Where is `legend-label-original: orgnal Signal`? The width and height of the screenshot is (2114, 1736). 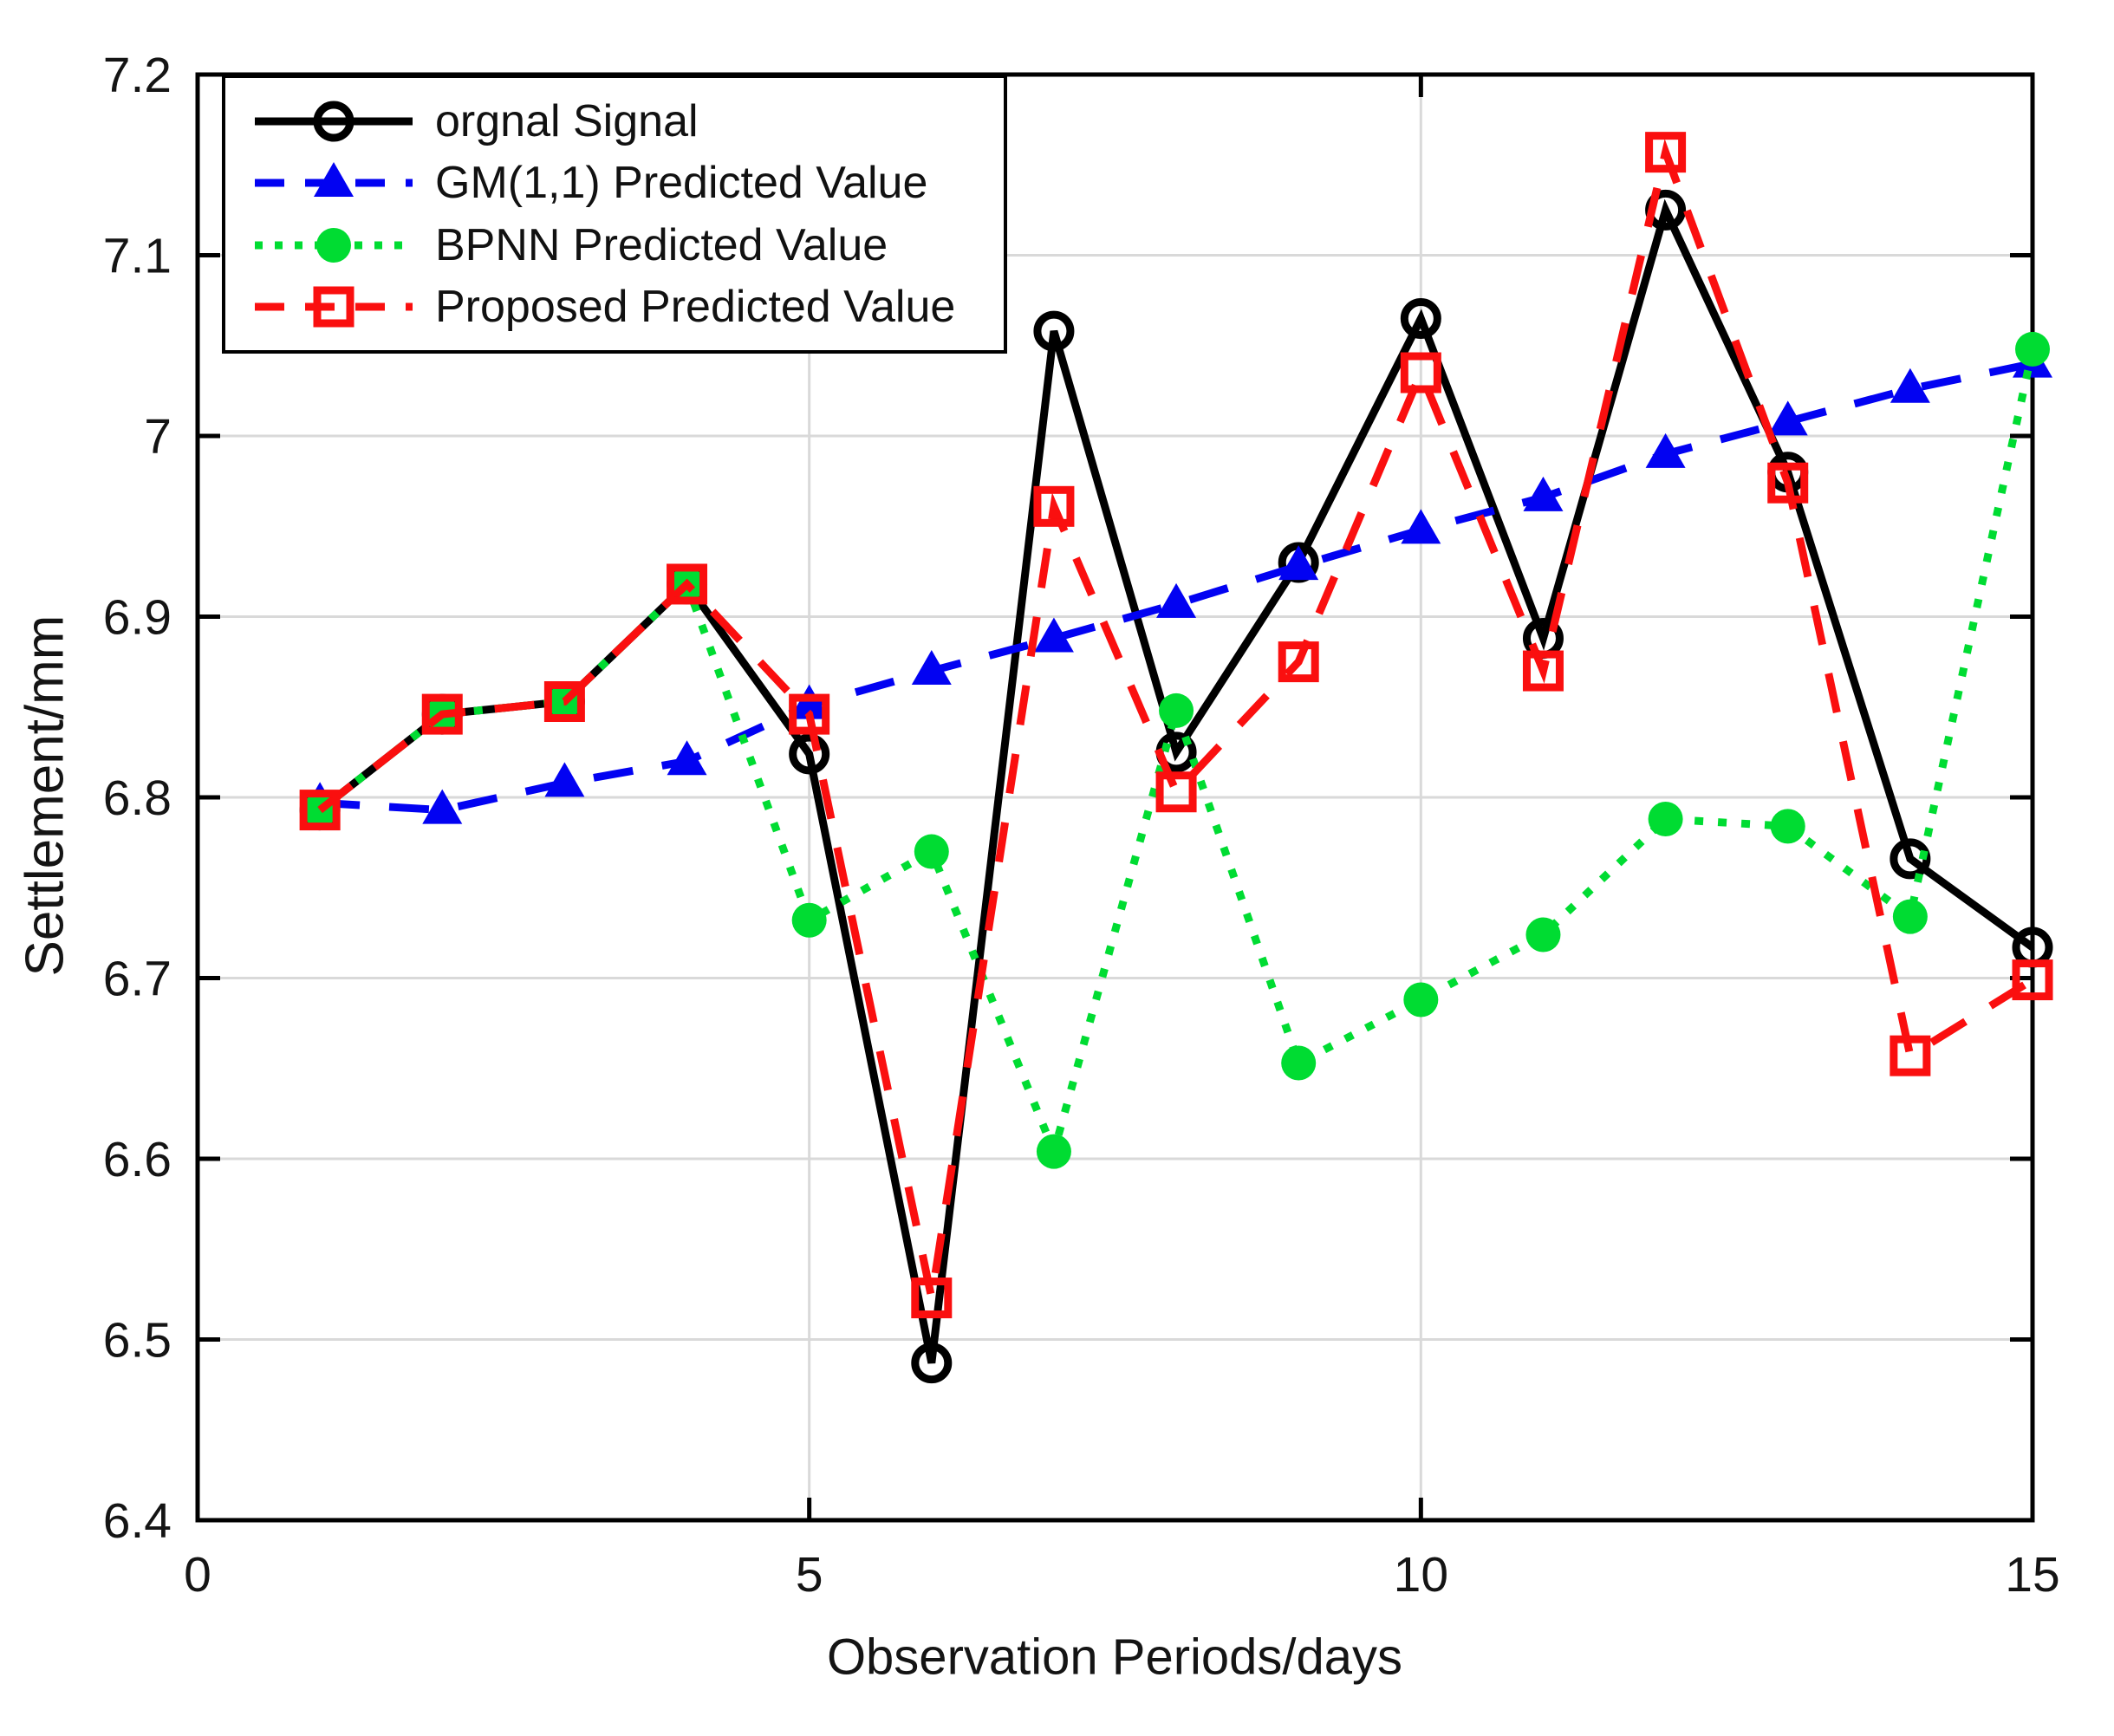 legend-label-original: orgnal Signal is located at coordinates (567, 121).